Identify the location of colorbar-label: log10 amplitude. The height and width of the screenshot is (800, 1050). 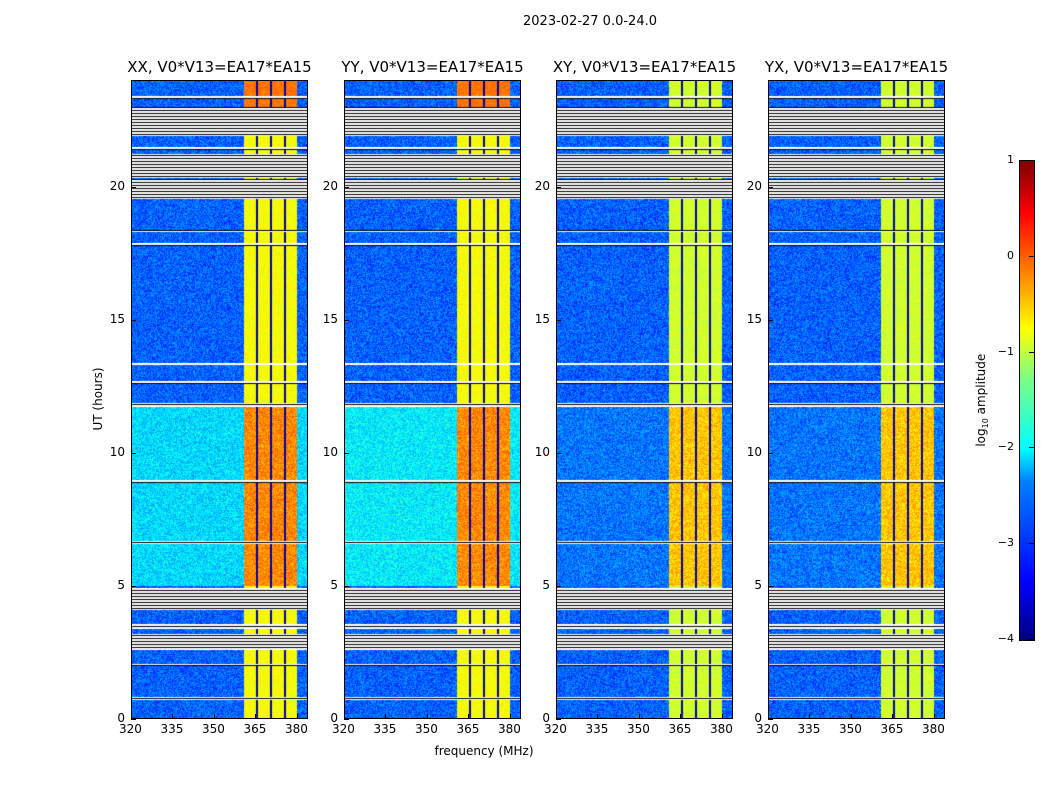
(982, 400).